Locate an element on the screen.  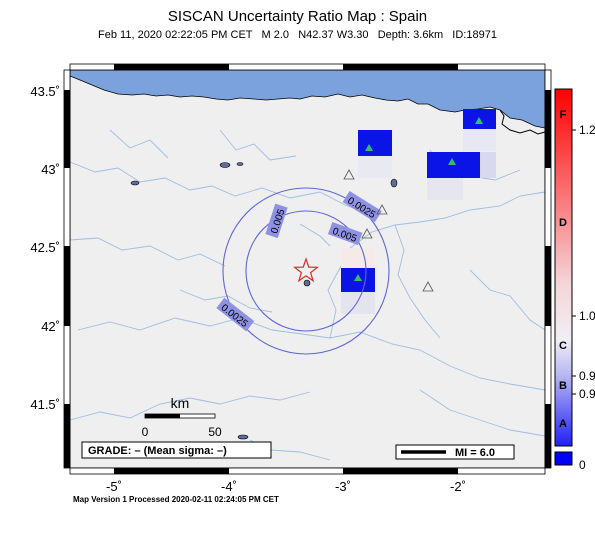
border-line is located at coordinates (522, 122).